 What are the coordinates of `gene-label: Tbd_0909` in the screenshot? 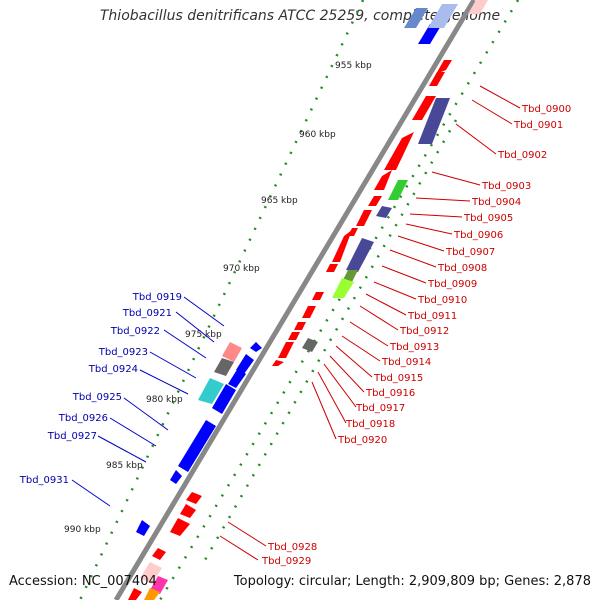 It's located at (452, 284).